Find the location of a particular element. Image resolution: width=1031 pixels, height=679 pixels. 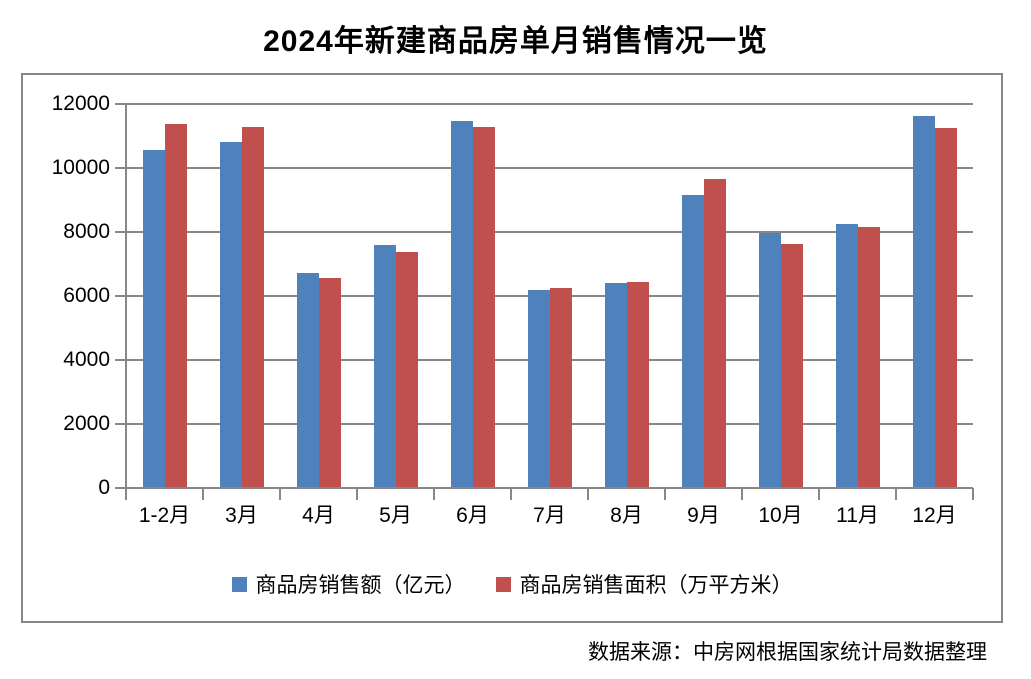

legend-swatch-sales-amount is located at coordinates (239, 584).